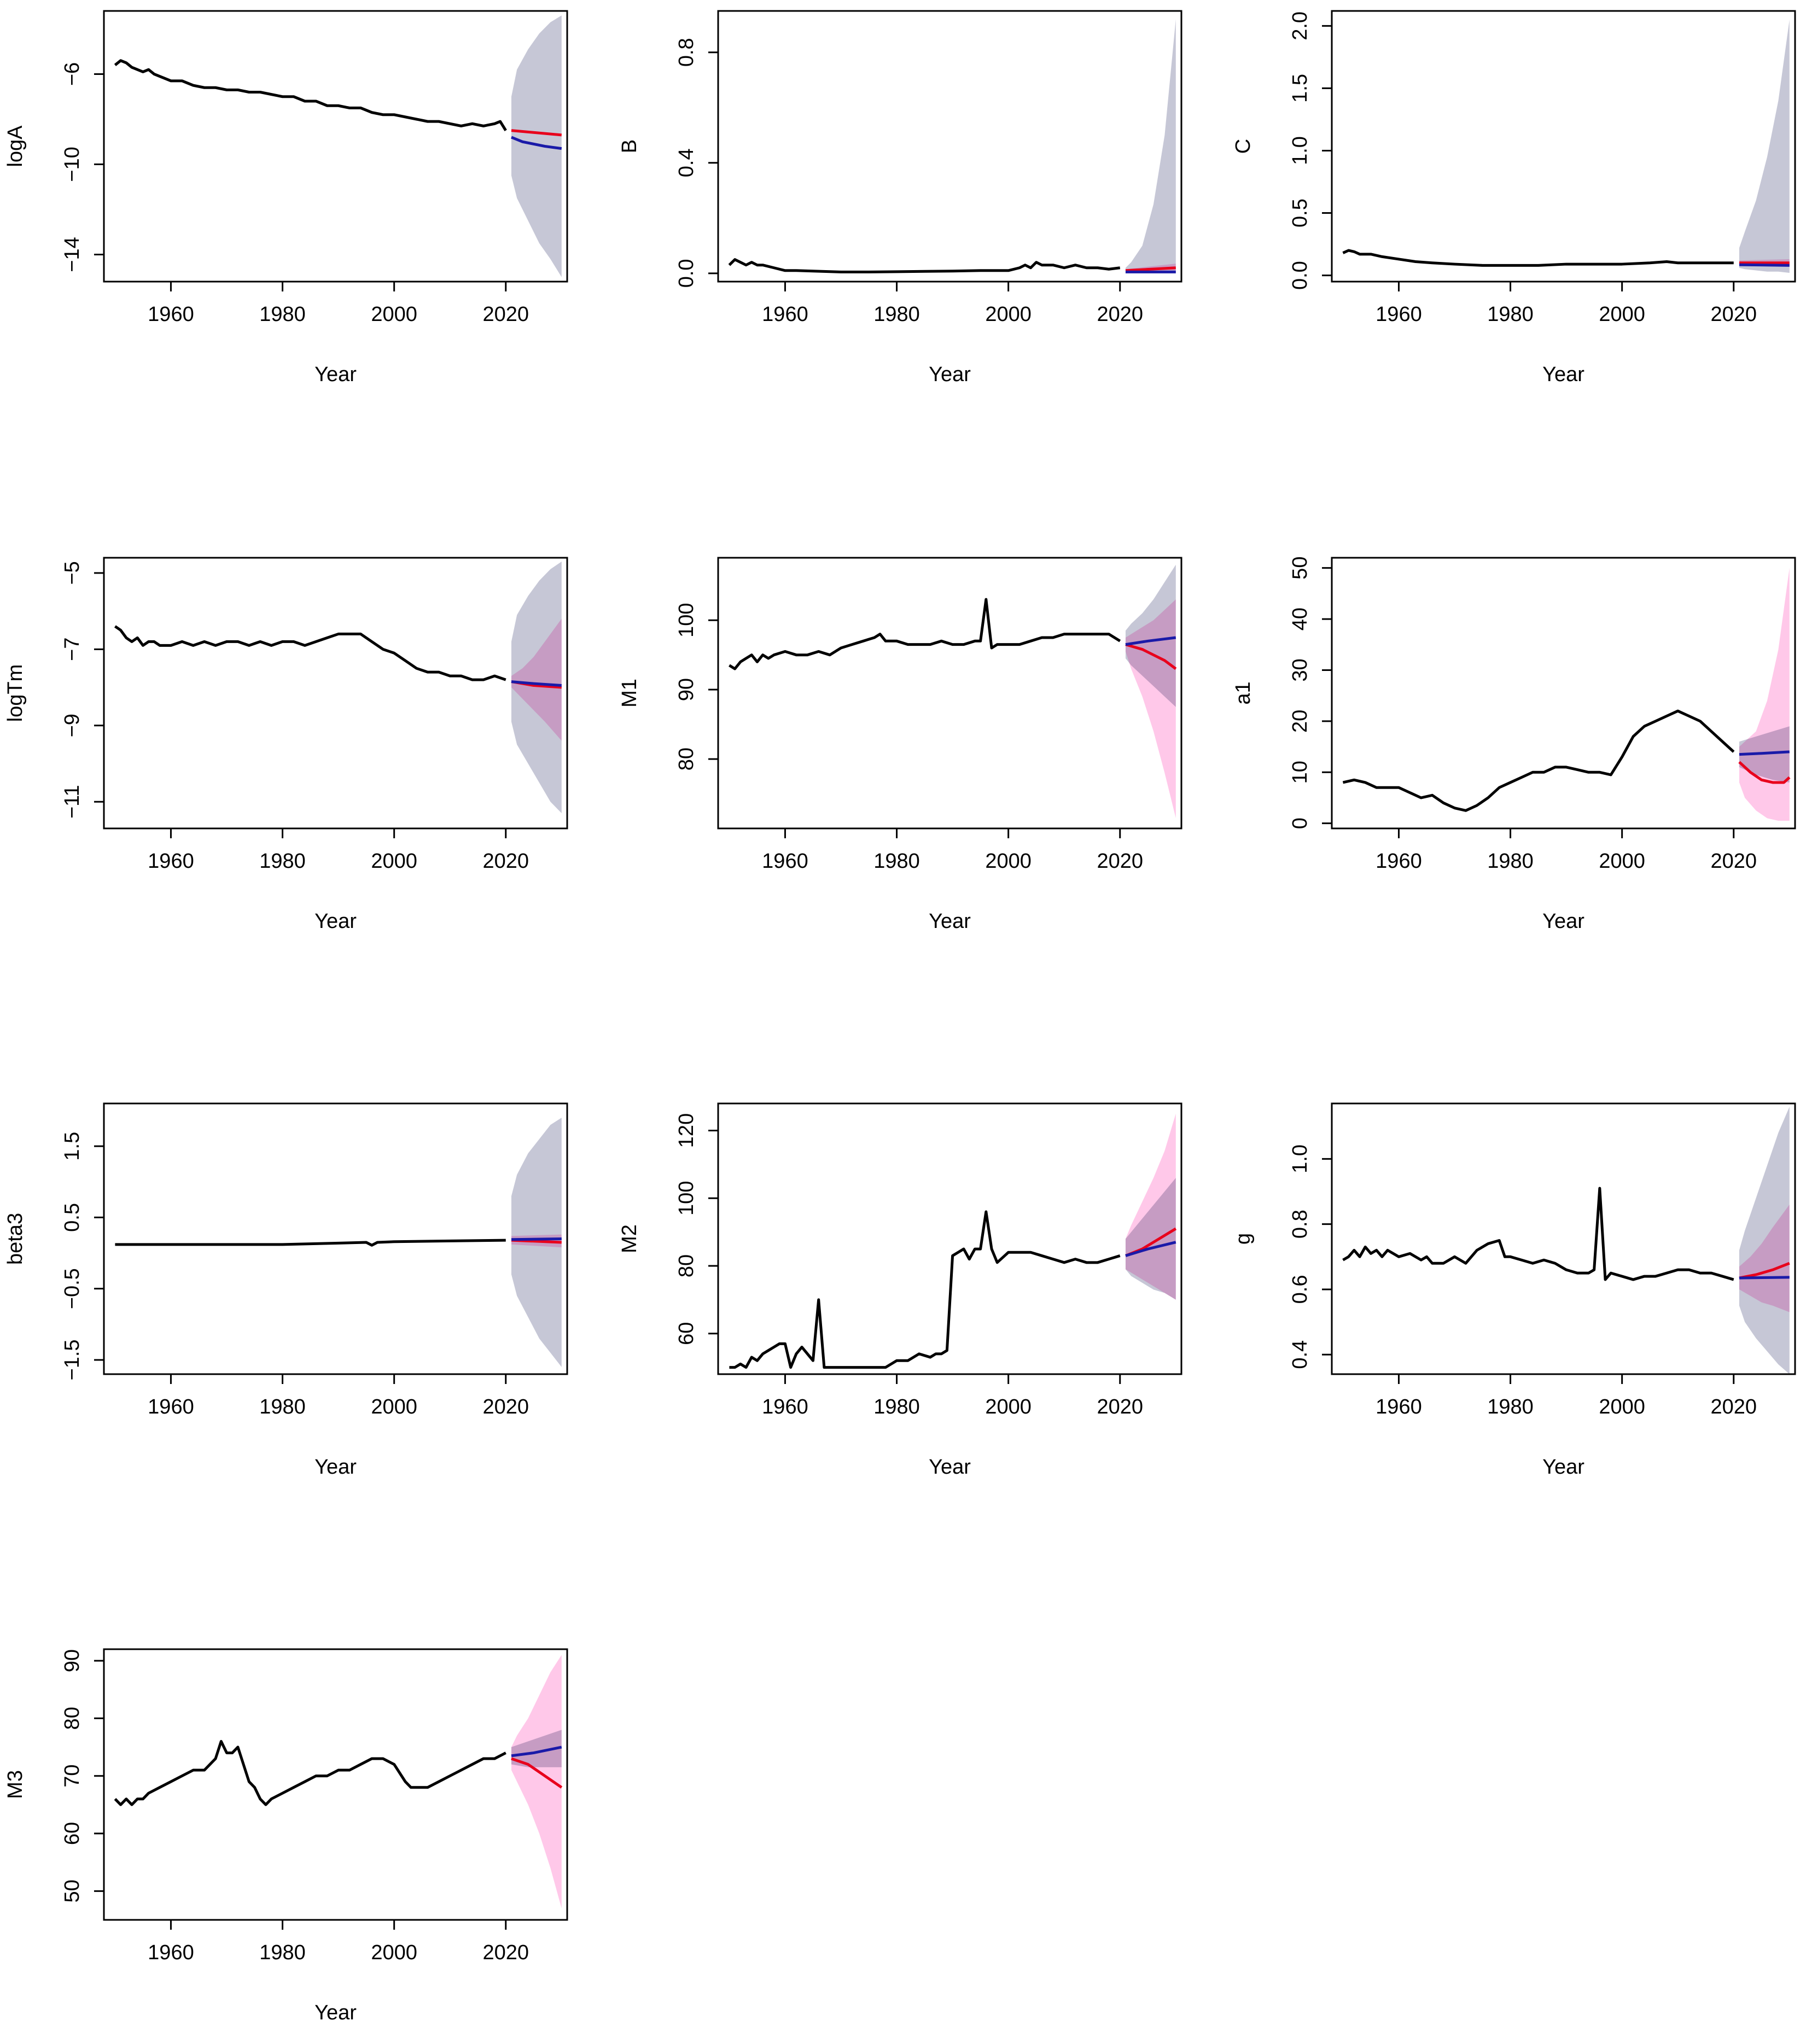 The image size is (1806, 2044). I want to click on band-pink-logTm, so click(536, 679).